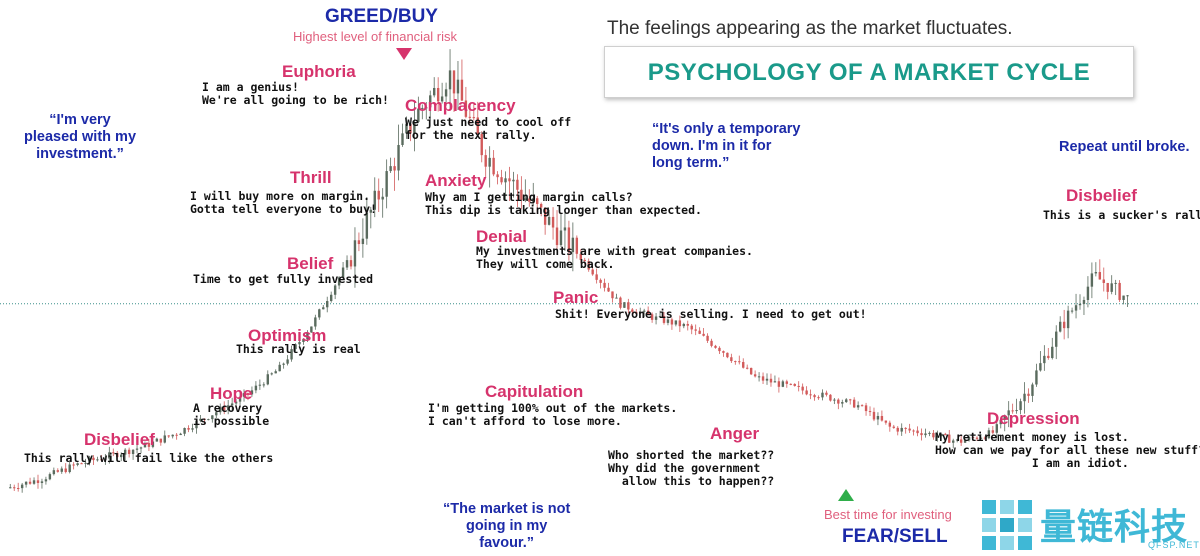 This screenshot has width=1200, height=556. What do you see at coordinates (1124, 147) in the screenshot?
I see `quote-repeat: Repeat until broke.` at bounding box center [1124, 147].